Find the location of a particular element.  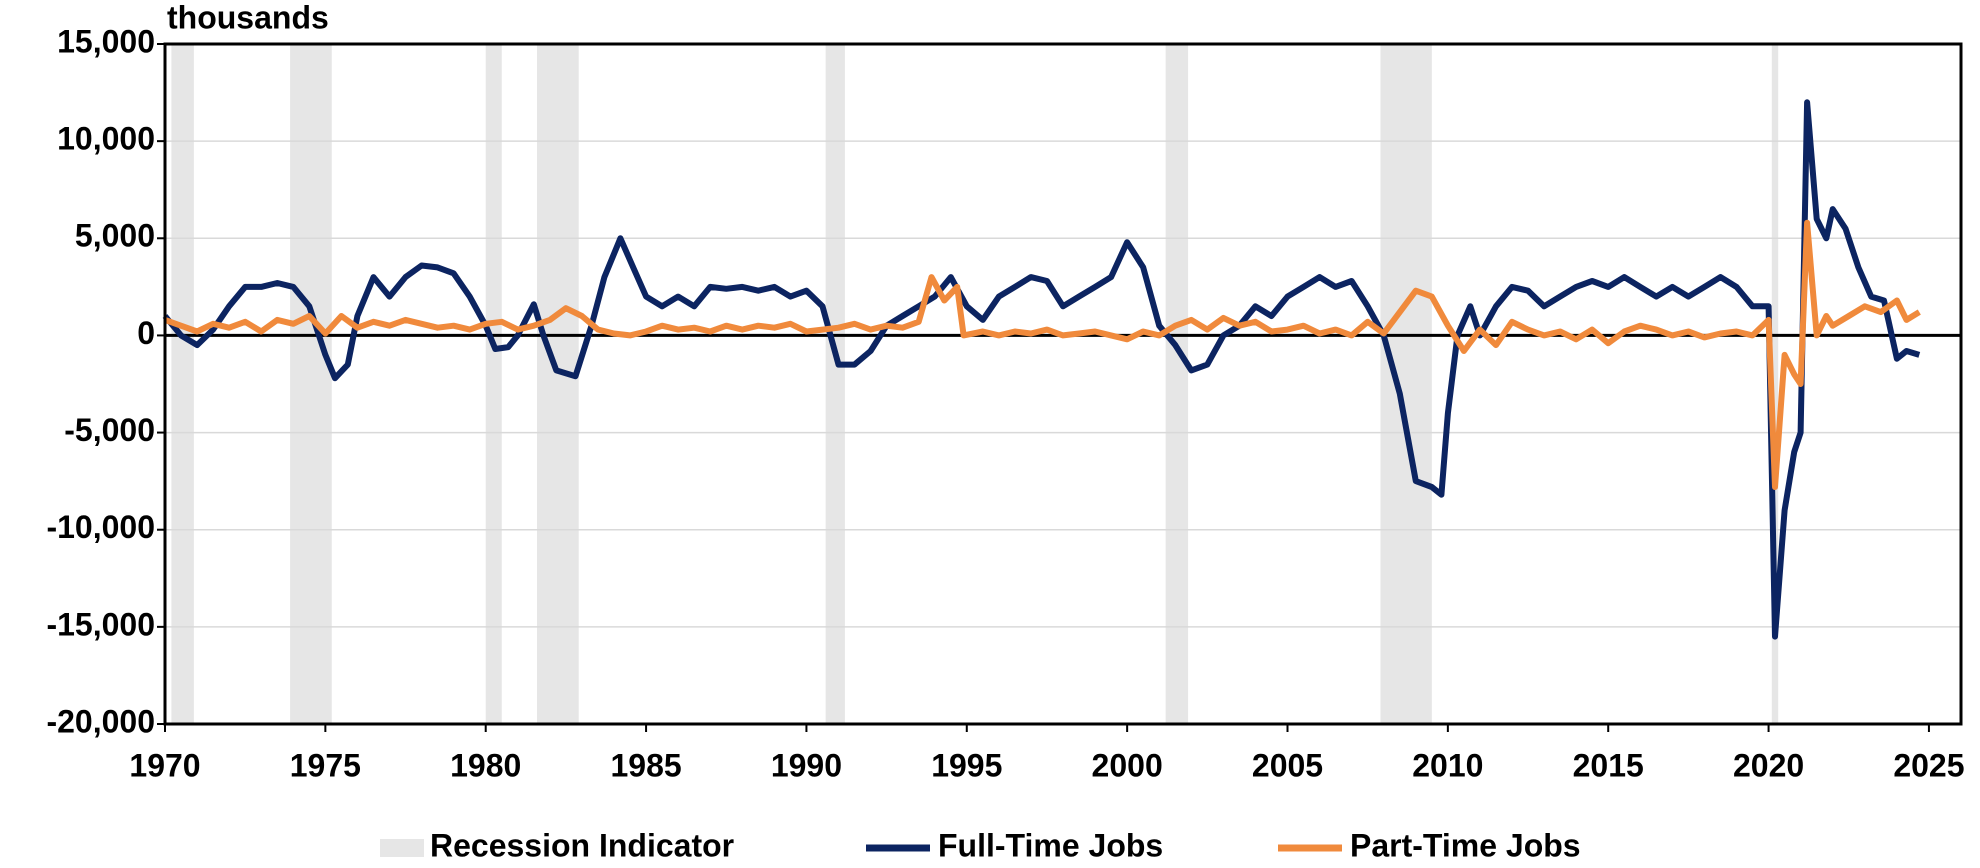

x-tick-label: 2020 is located at coordinates (1768, 765).